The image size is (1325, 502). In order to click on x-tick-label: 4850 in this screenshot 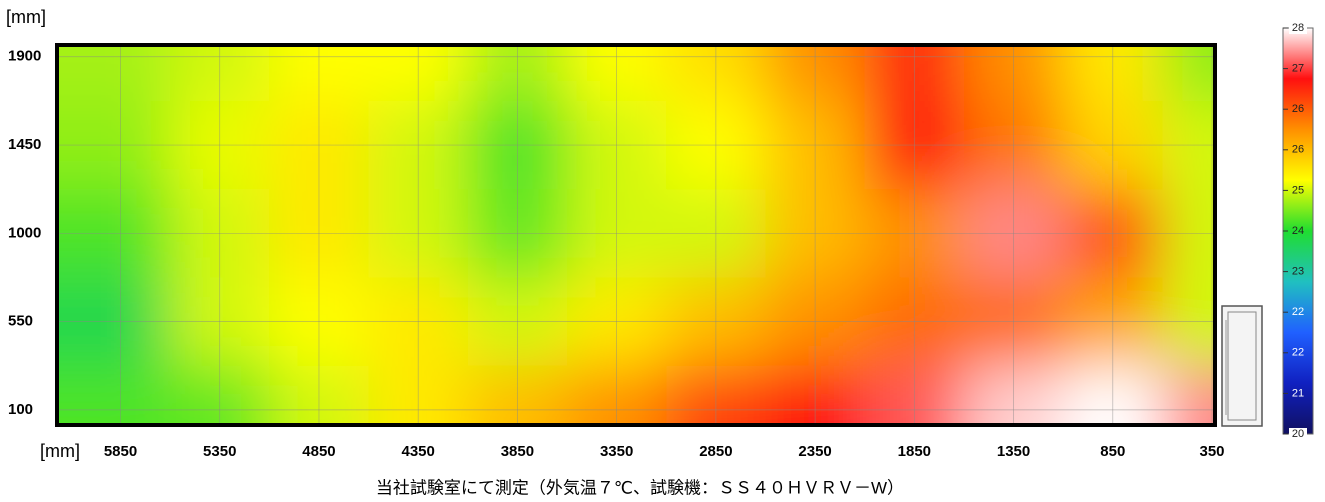, I will do `click(318, 451)`.